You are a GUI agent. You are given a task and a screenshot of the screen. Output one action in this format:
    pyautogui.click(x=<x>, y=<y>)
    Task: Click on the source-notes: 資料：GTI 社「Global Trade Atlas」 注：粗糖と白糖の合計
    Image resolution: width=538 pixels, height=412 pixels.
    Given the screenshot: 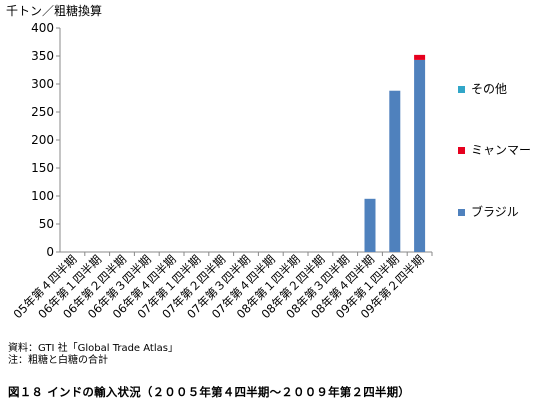 What is the action you would take?
    pyautogui.click(x=93, y=355)
    